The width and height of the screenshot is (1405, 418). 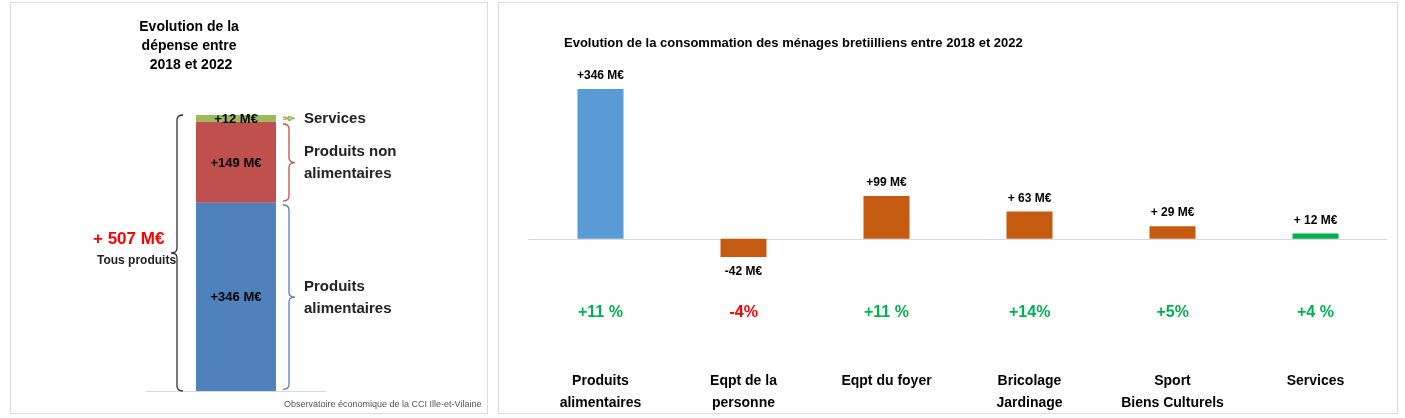 I want to click on x-tick-label: Services, so click(x=1315, y=380).